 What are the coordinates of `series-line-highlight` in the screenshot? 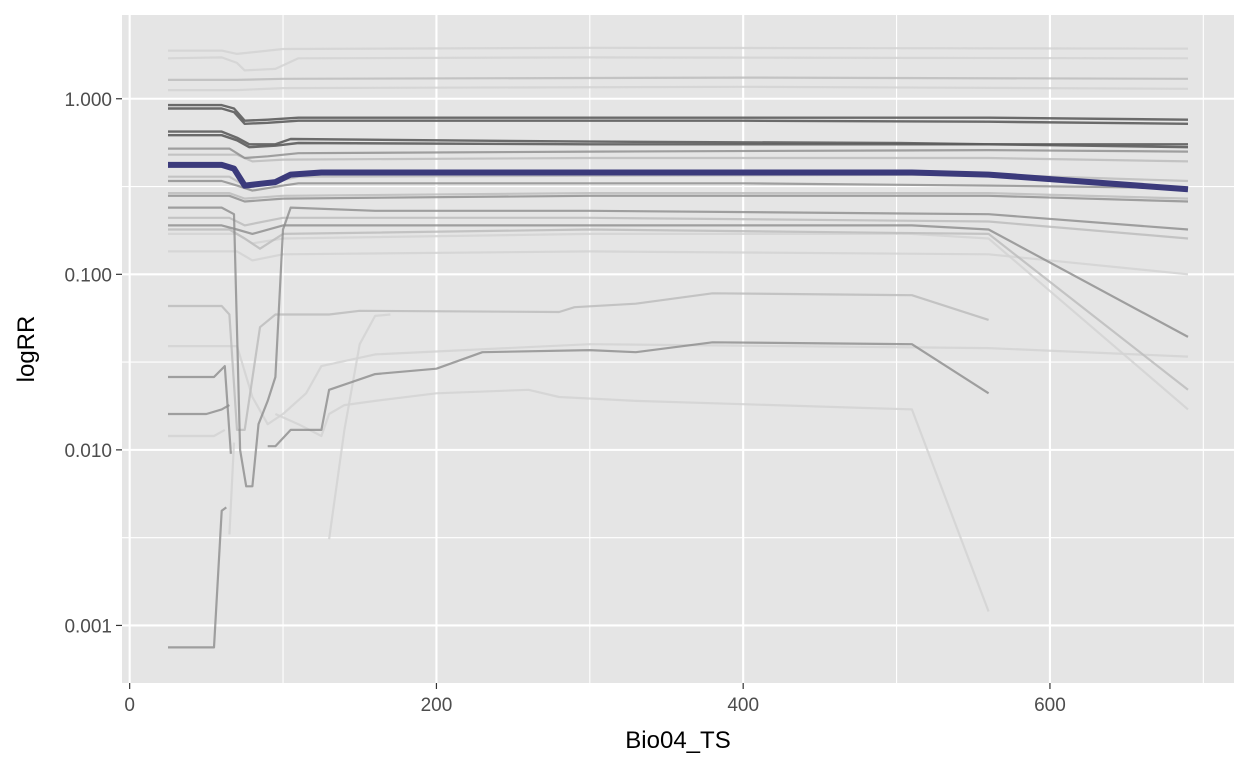 It's located at (678, 177).